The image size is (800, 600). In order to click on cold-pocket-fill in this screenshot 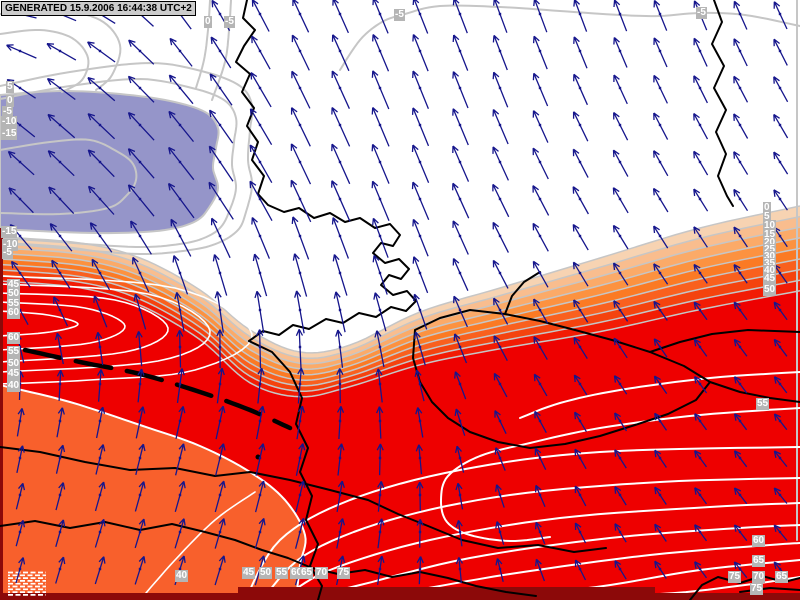, I will do `click(110, 162)`.